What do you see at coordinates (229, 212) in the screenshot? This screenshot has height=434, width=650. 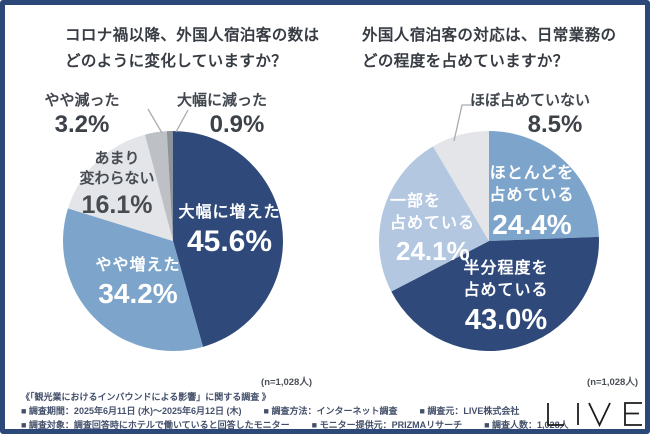 I see `slice-name: 大幅に増えた` at bounding box center [229, 212].